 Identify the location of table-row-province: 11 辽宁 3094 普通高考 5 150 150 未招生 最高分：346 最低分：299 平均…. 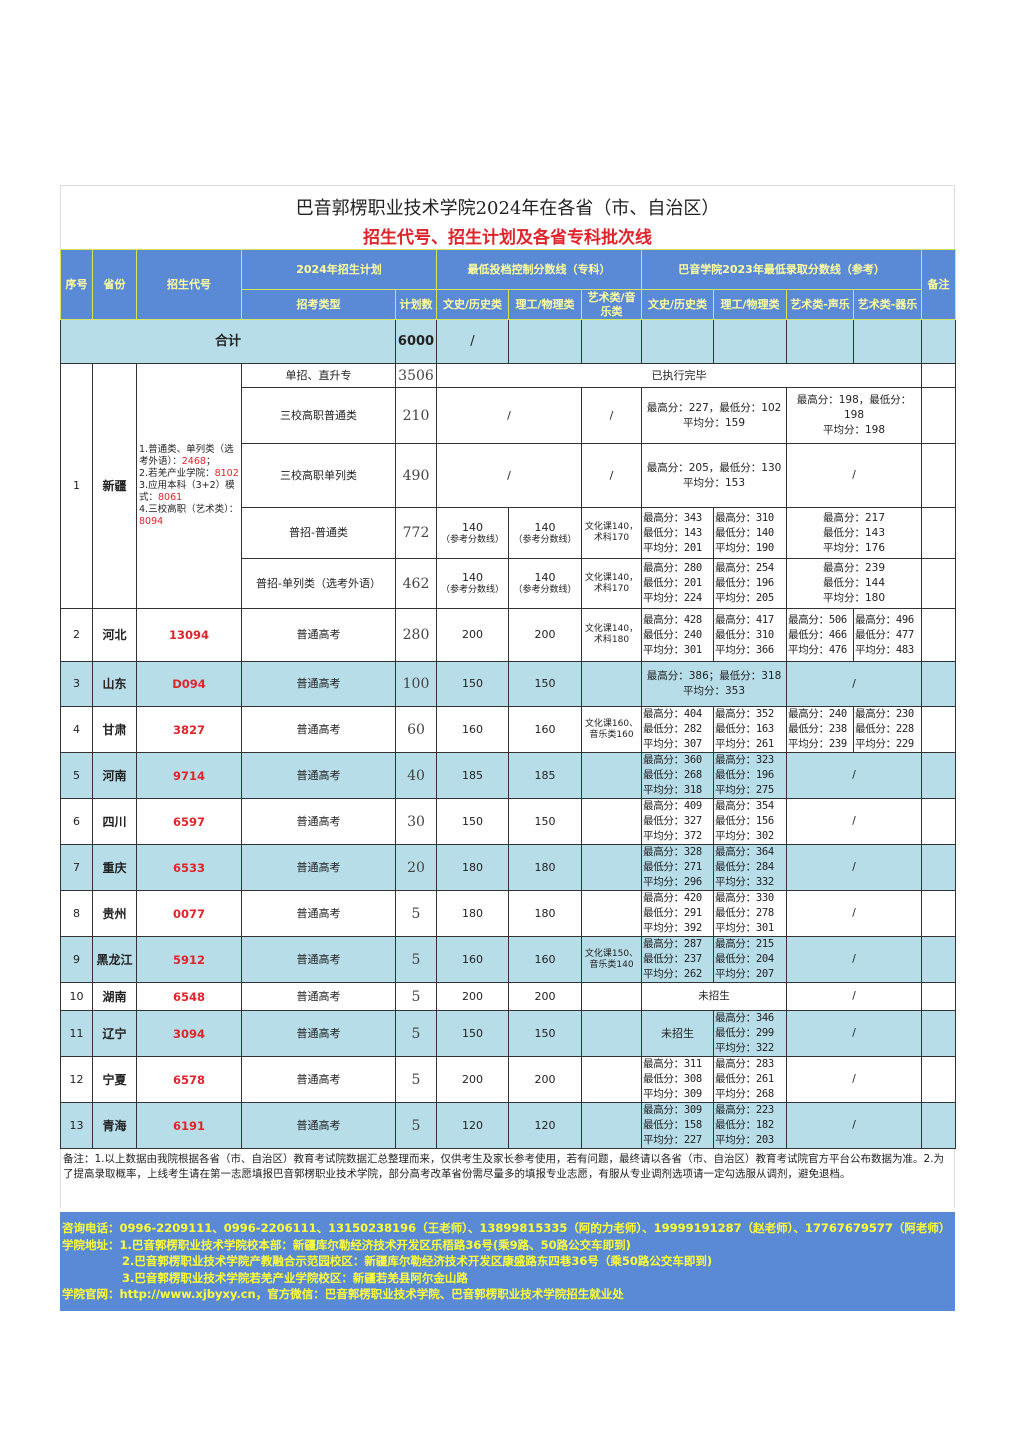
(508, 1033).